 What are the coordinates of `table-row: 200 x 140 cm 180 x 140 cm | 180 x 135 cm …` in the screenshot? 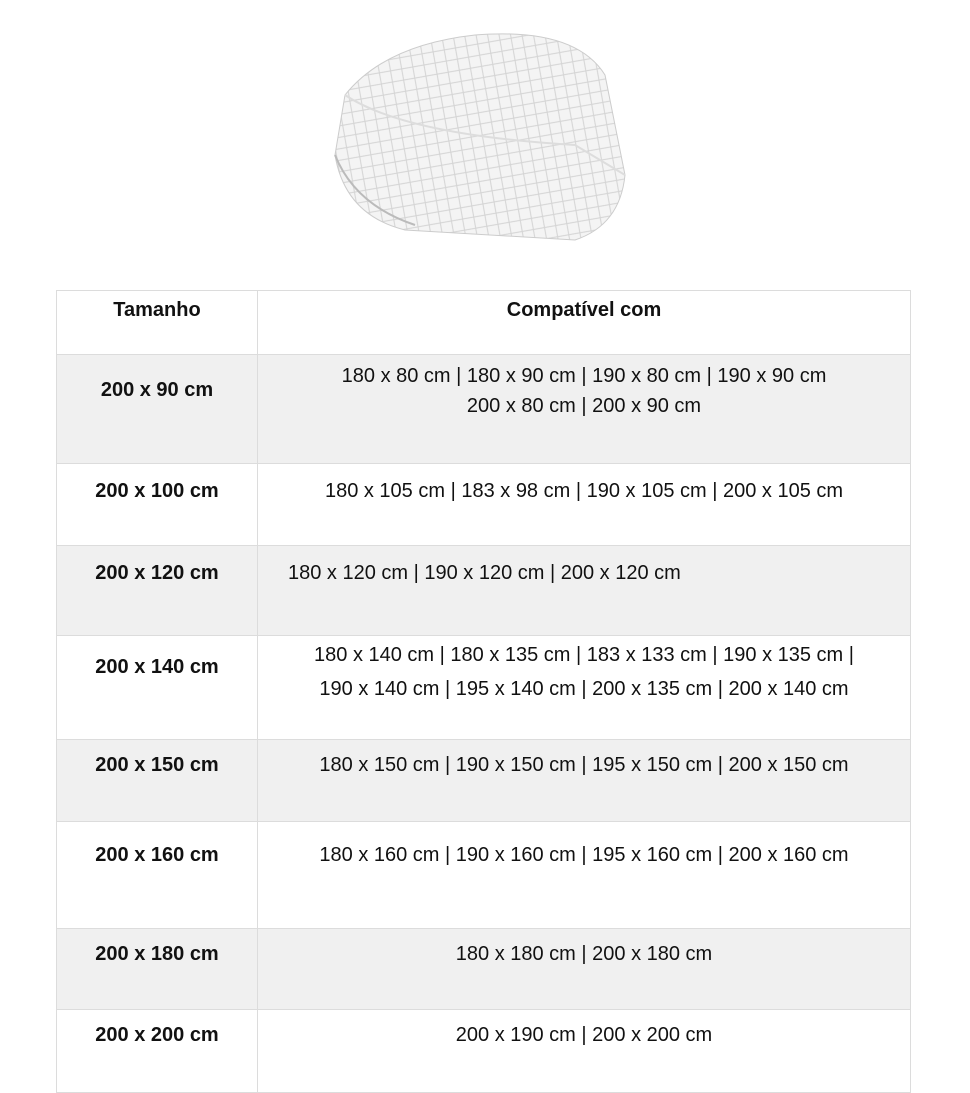 It's located at (483, 687).